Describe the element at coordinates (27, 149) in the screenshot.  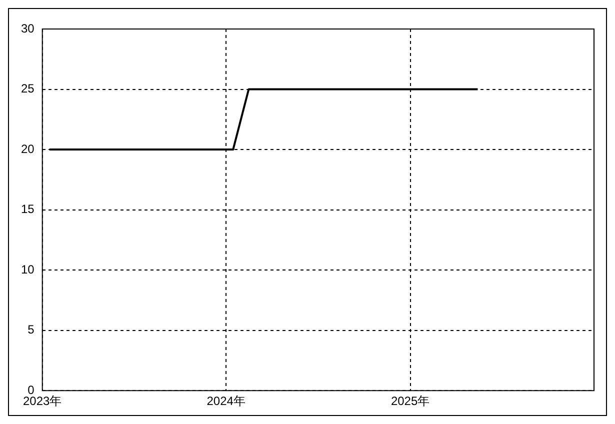
I see `y-tick-label: 20` at that location.